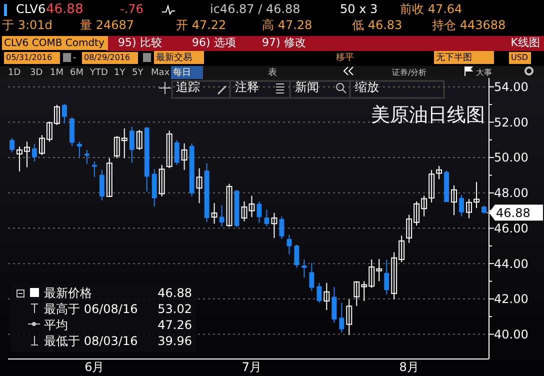 This screenshot has height=376, width=544. I want to click on y-tick-label: 42.00, so click(511, 299).